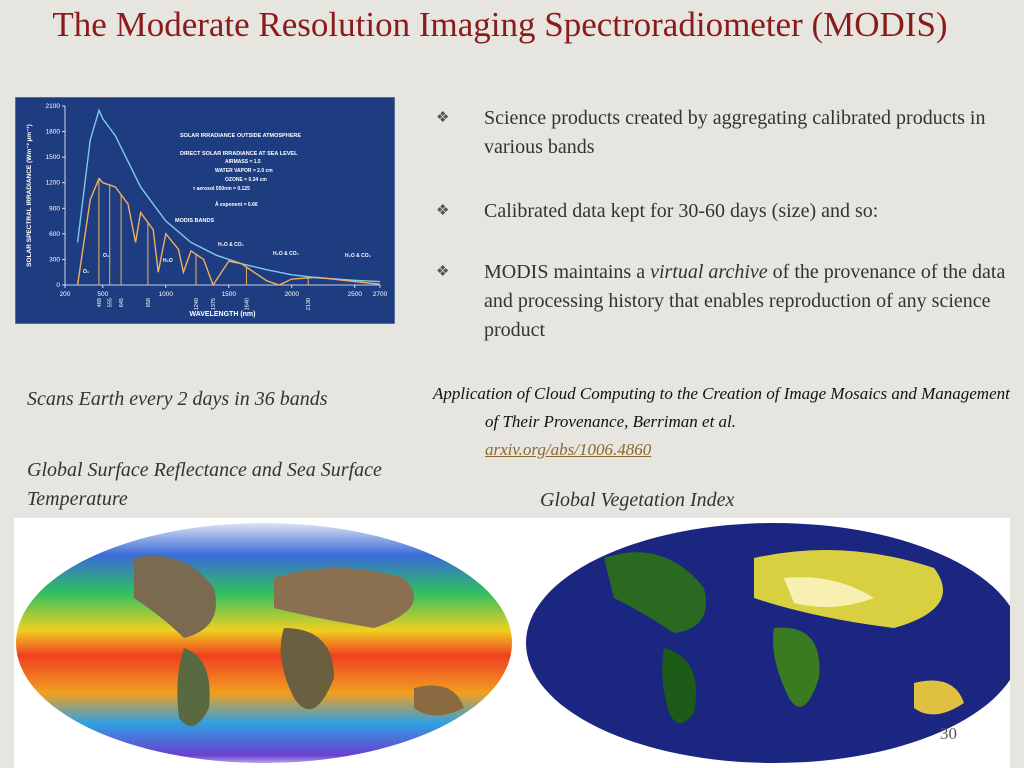 Image resolution: width=1024 pixels, height=768 pixels. Describe the element at coordinates (240, 136) in the screenshot. I see `annotation: SOLAR IRRADIANCE OUTSIDE ATMOSPHERE` at that location.